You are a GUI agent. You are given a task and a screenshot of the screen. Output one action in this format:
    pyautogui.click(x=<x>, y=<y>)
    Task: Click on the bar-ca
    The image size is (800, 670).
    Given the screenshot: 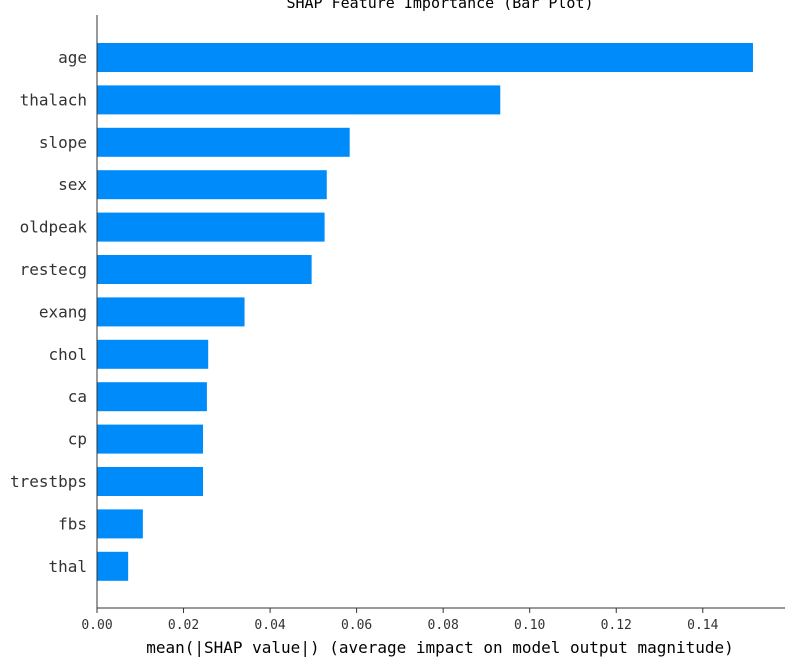 What is the action you would take?
    pyautogui.click(x=152, y=397)
    